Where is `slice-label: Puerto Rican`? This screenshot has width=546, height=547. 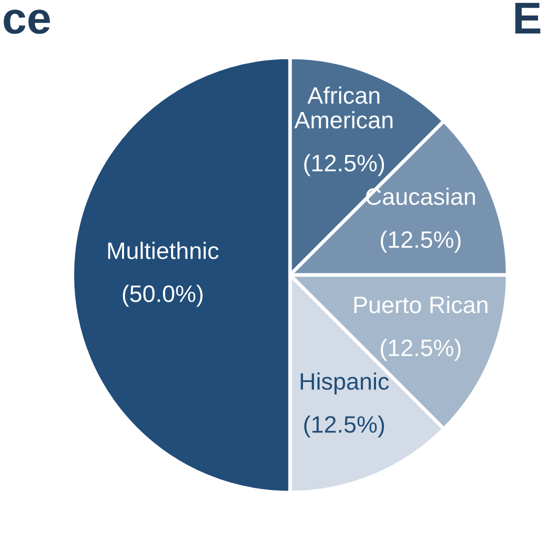 slice-label: Puerto Rican is located at coordinates (421, 305).